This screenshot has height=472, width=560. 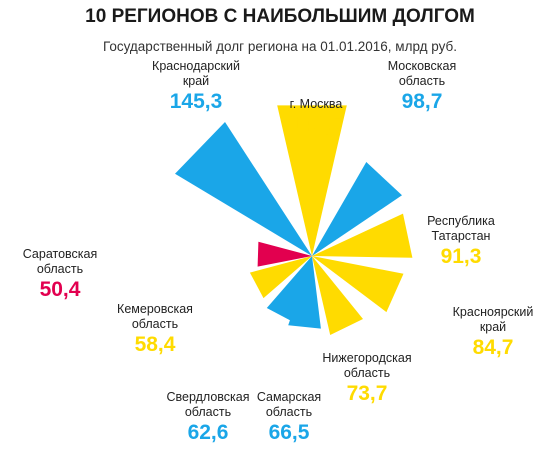 I want to click on region-value-4: 91,3, so click(x=461, y=256).